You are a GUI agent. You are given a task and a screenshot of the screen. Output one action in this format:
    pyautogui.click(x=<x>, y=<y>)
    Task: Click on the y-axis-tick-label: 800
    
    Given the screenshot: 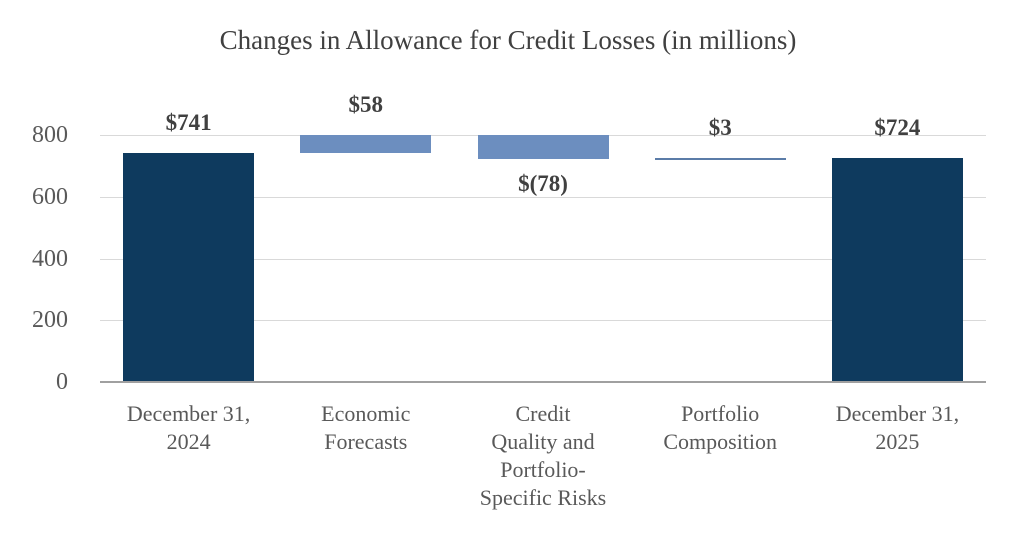 What is the action you would take?
    pyautogui.click(x=50, y=135)
    